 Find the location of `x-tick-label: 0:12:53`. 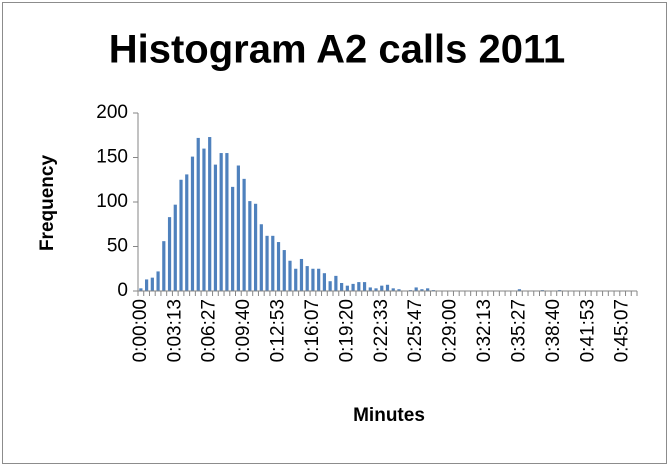

x-tick-label: 0:12:53 is located at coordinates (278, 330).